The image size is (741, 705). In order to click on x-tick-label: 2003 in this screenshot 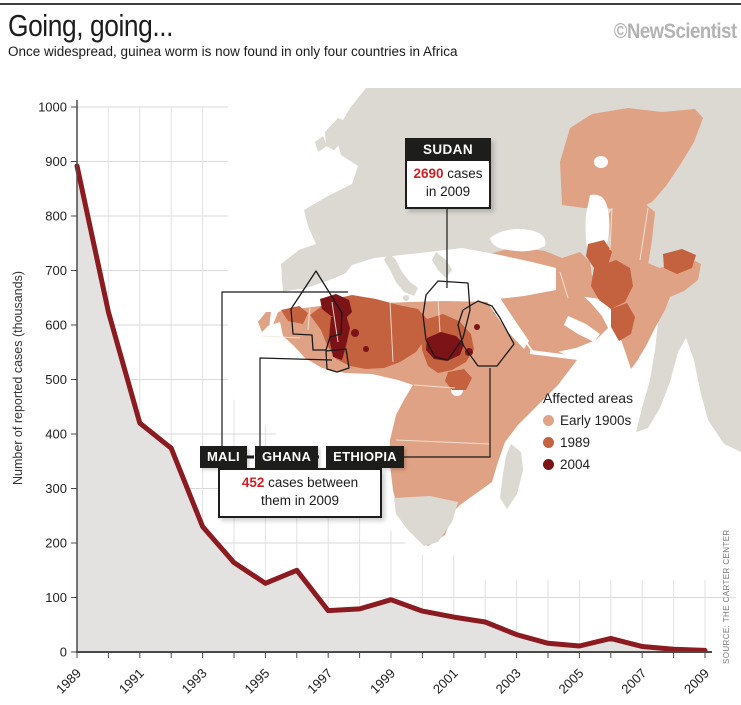, I will do `click(508, 681)`.